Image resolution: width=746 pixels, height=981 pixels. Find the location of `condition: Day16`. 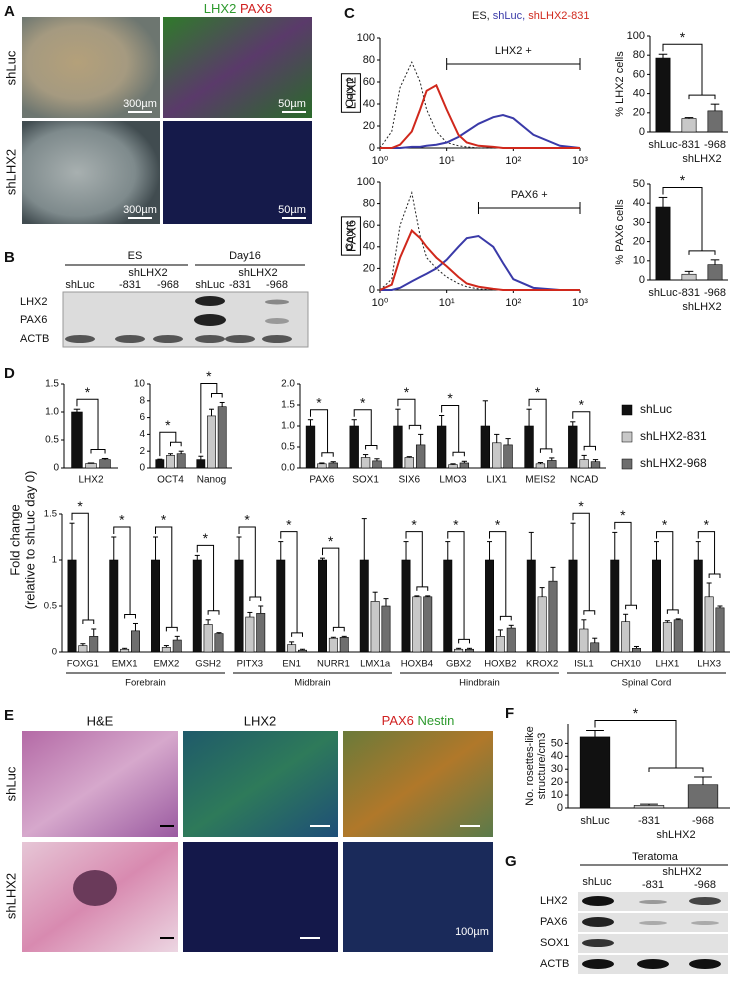

condition: Day16 is located at coordinates (245, 256).